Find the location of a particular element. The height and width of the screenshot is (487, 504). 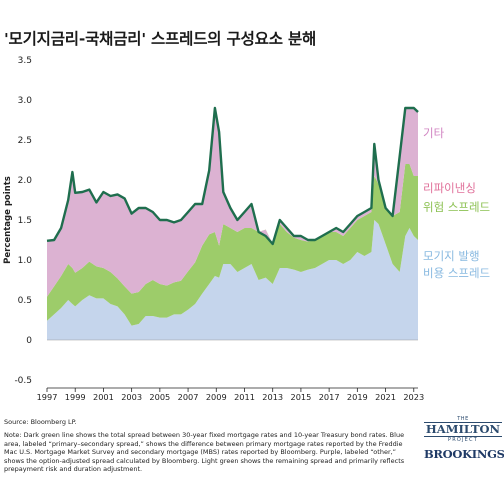

y-tick-label: 0 is located at coordinates (29, 341).